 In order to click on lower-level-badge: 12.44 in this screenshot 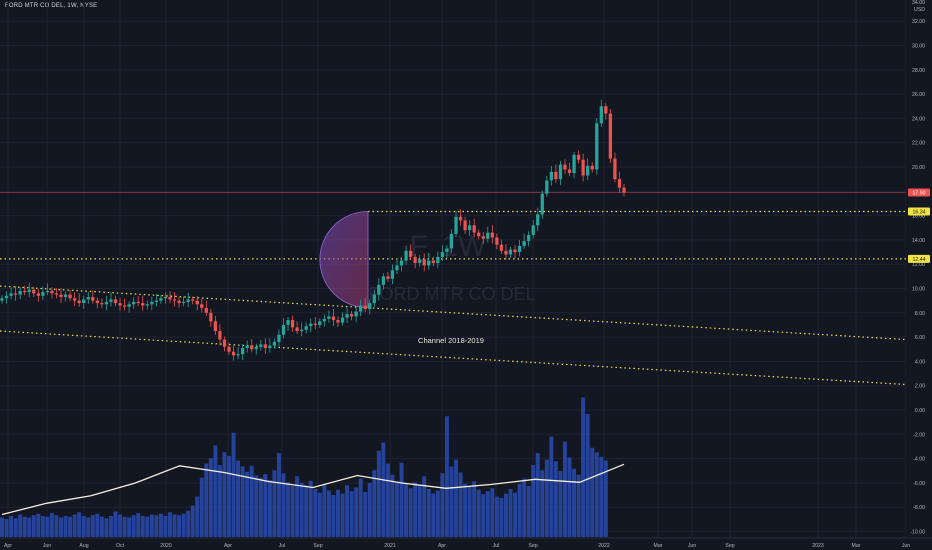, I will do `click(919, 260)`.